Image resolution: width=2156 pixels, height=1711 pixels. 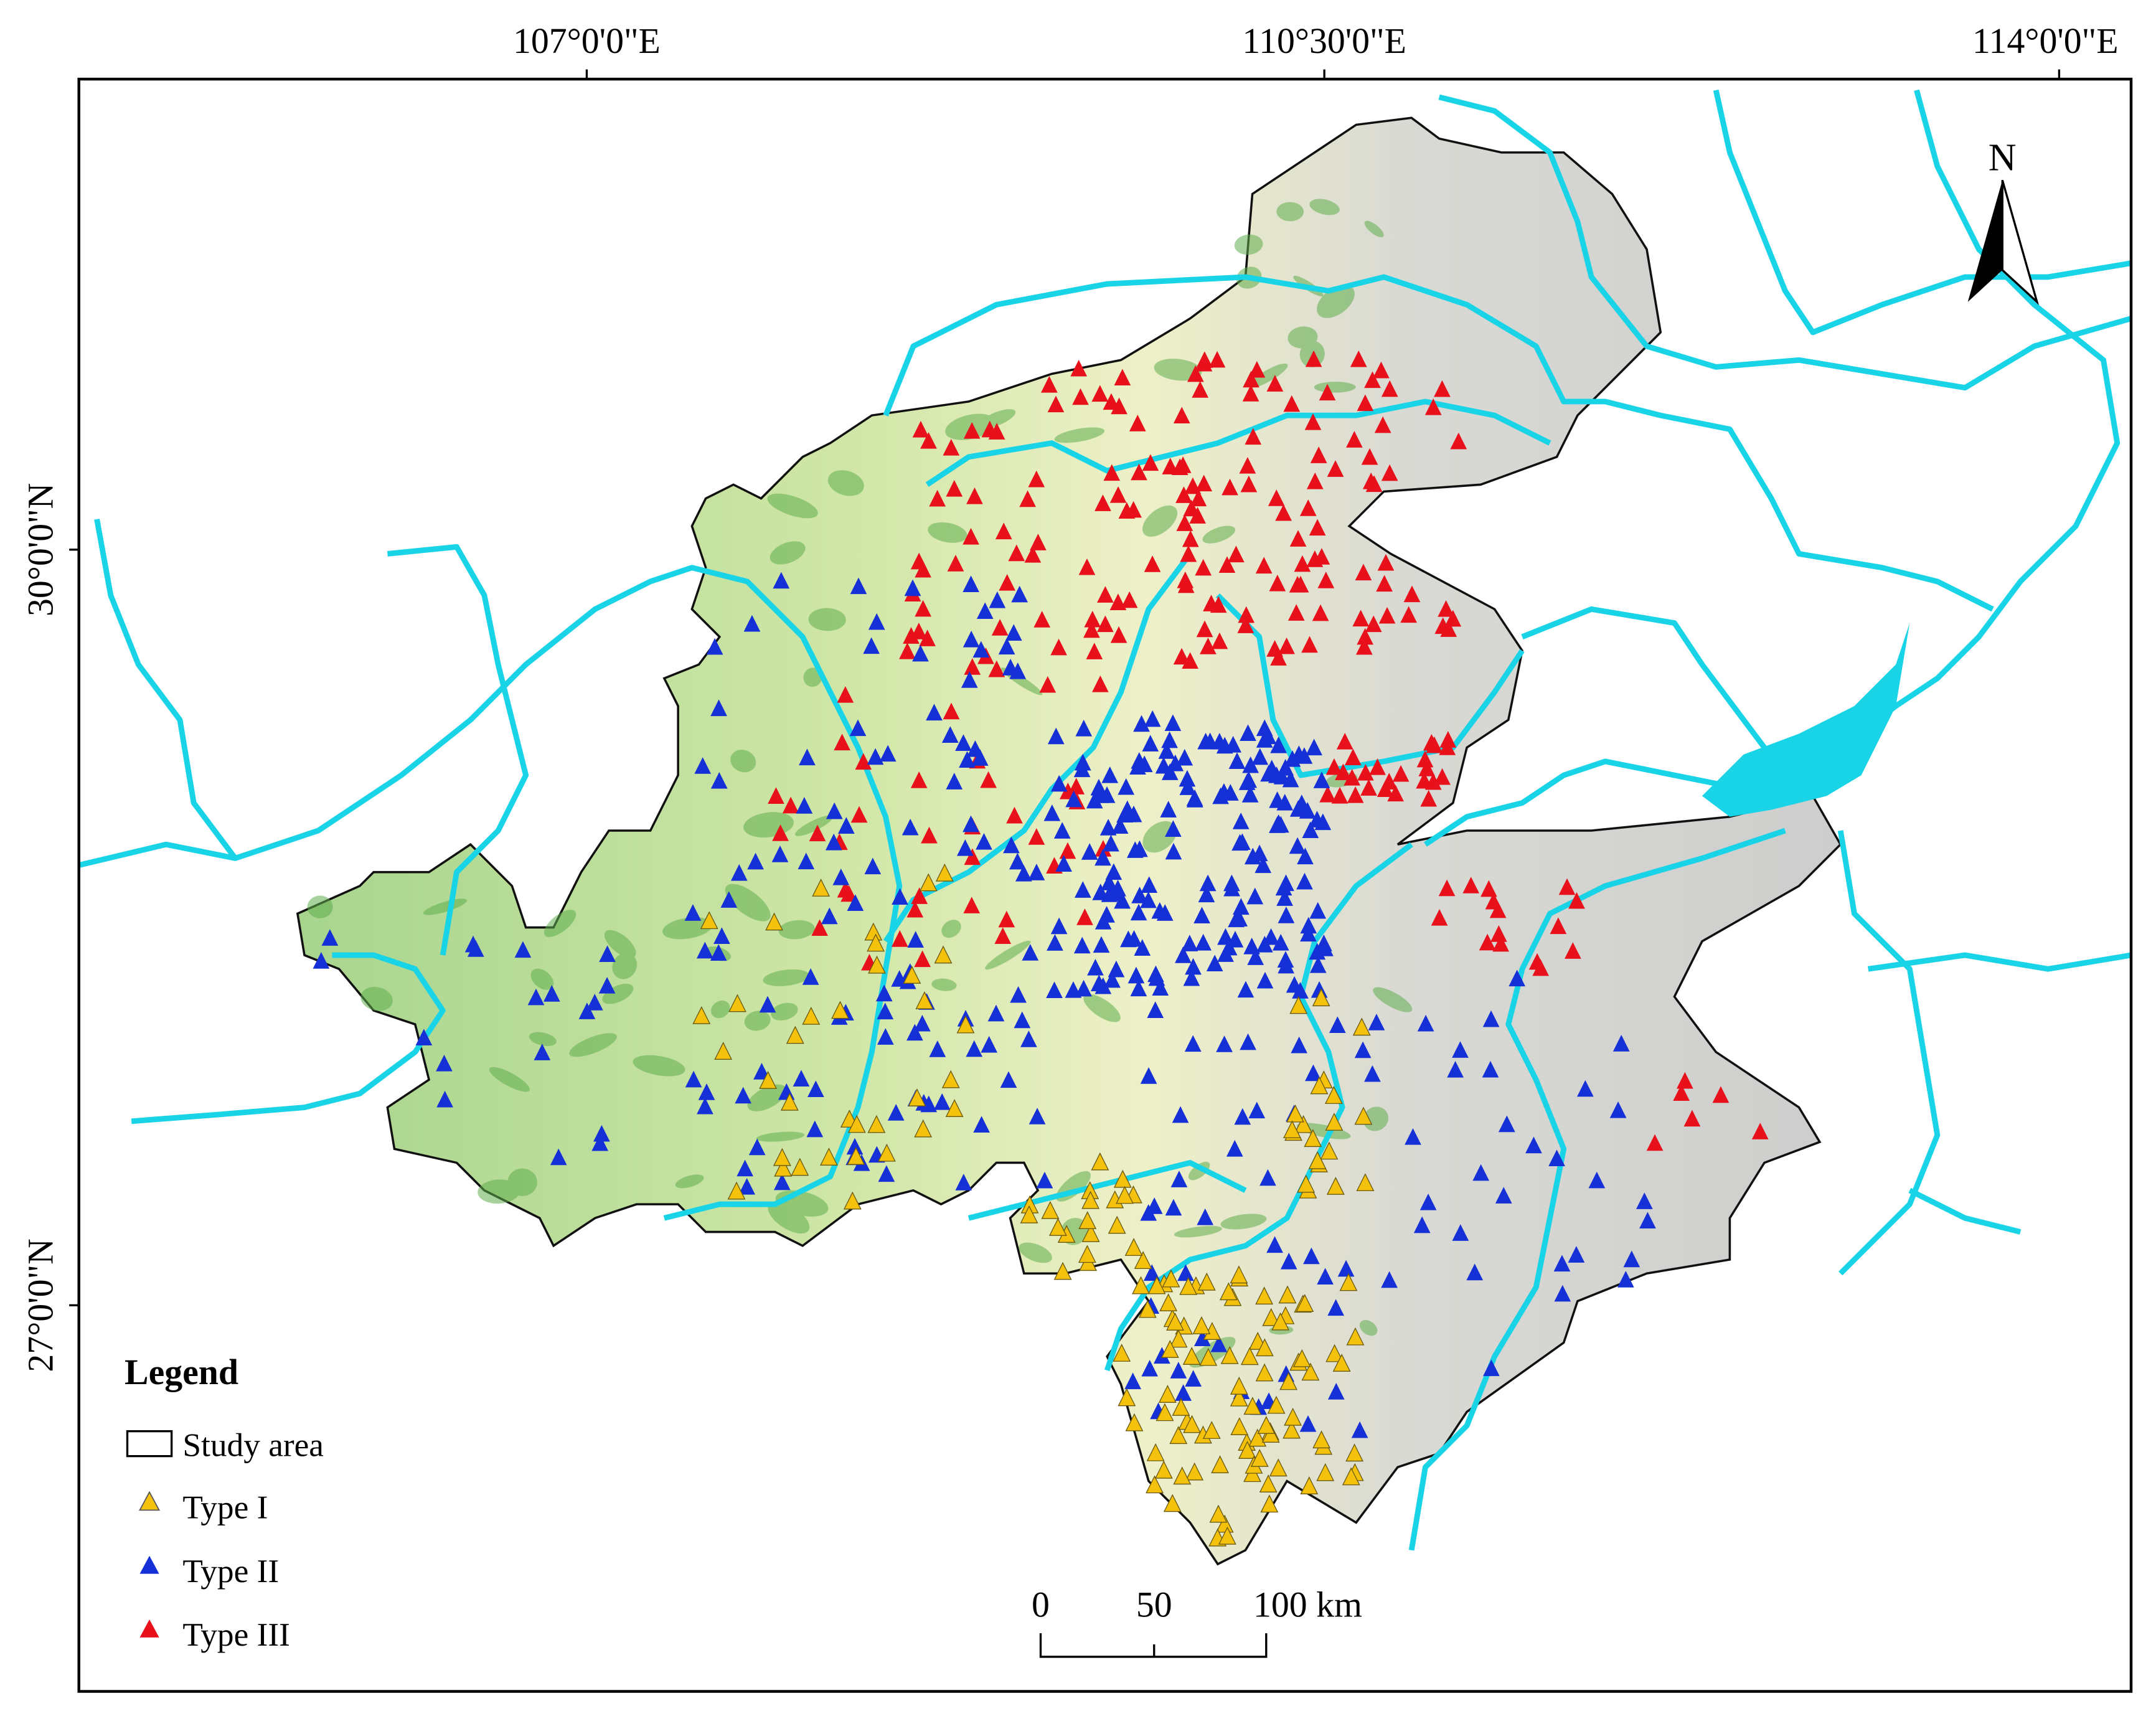 What do you see at coordinates (182, 1372) in the screenshot?
I see `legend-title: Legend` at bounding box center [182, 1372].